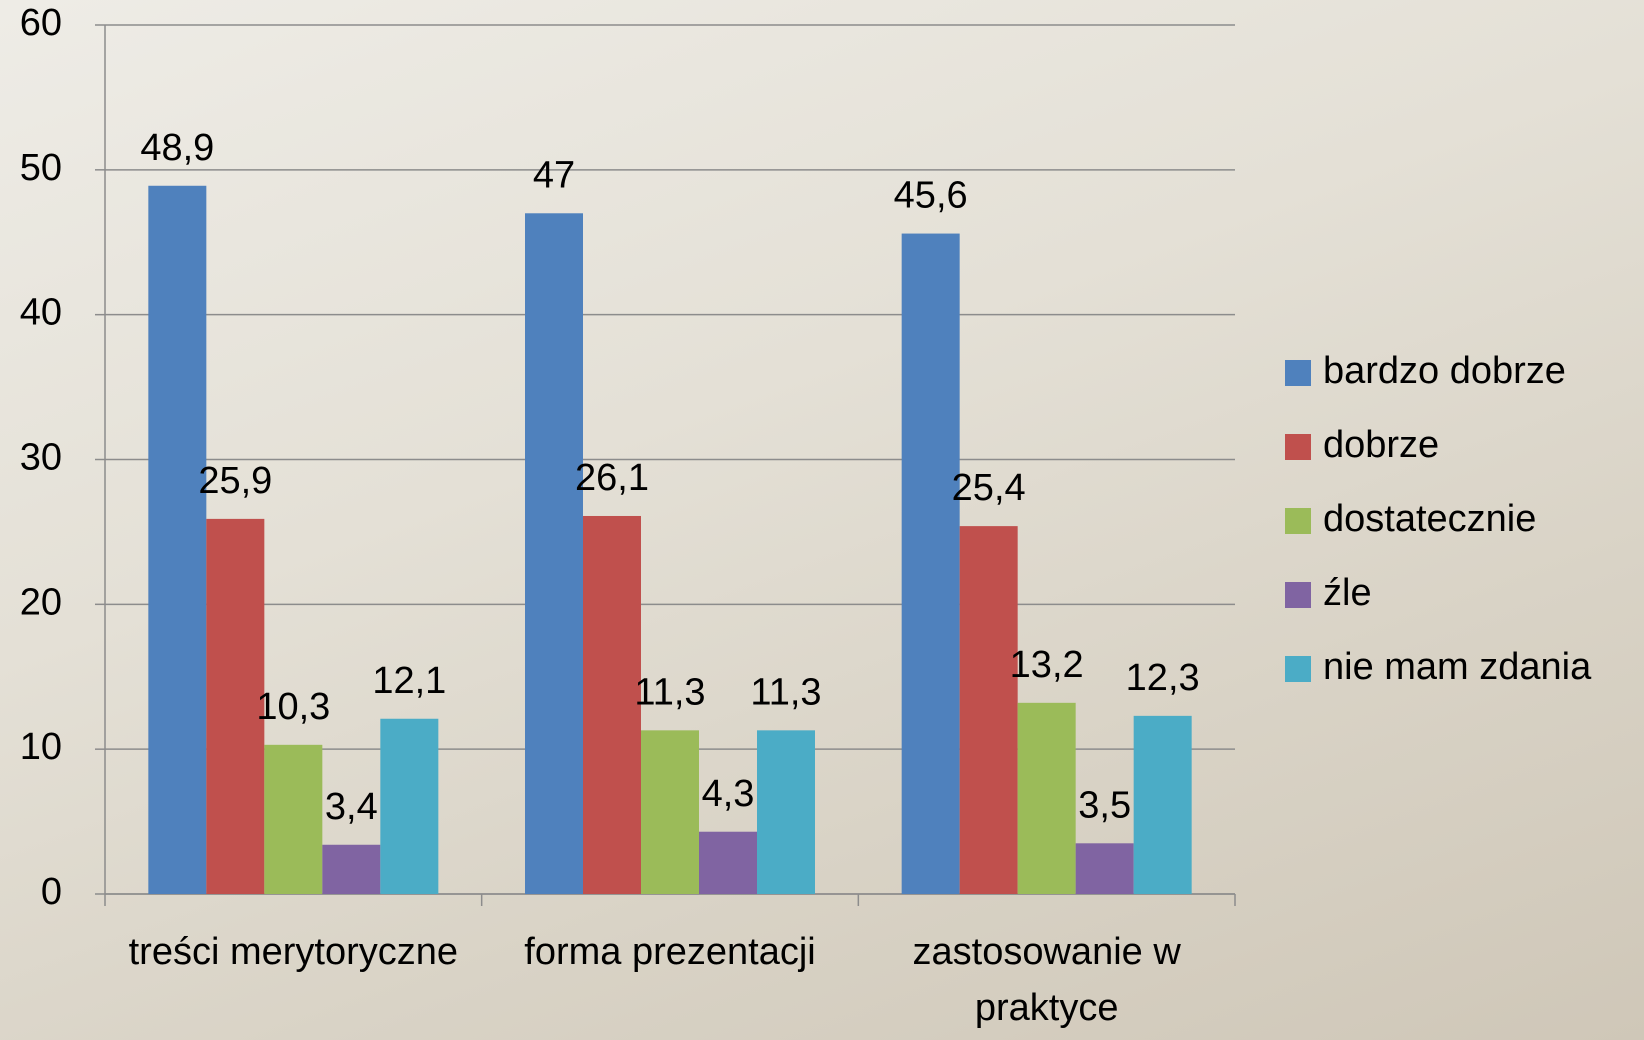 The height and width of the screenshot is (1040, 1644). Describe the element at coordinates (1444, 371) in the screenshot. I see `legend-label: bardzo dobrze` at that location.